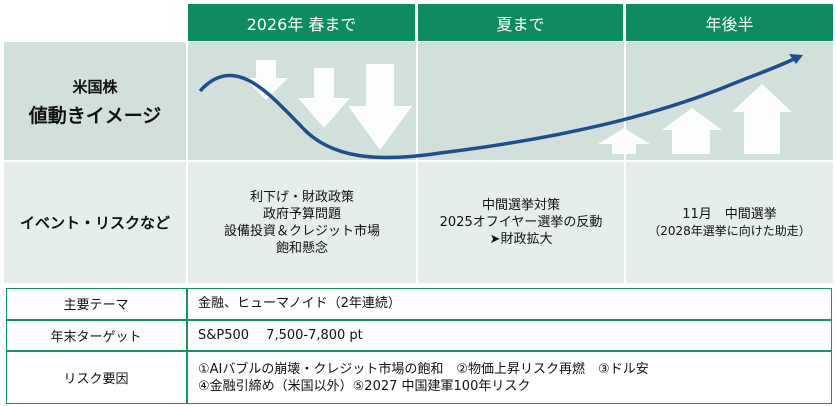 The image size is (836, 406). Describe the element at coordinates (510, 303) in the screenshot. I see `table-row-value: 金融、ヒューマノイド（2年連続）` at that location.